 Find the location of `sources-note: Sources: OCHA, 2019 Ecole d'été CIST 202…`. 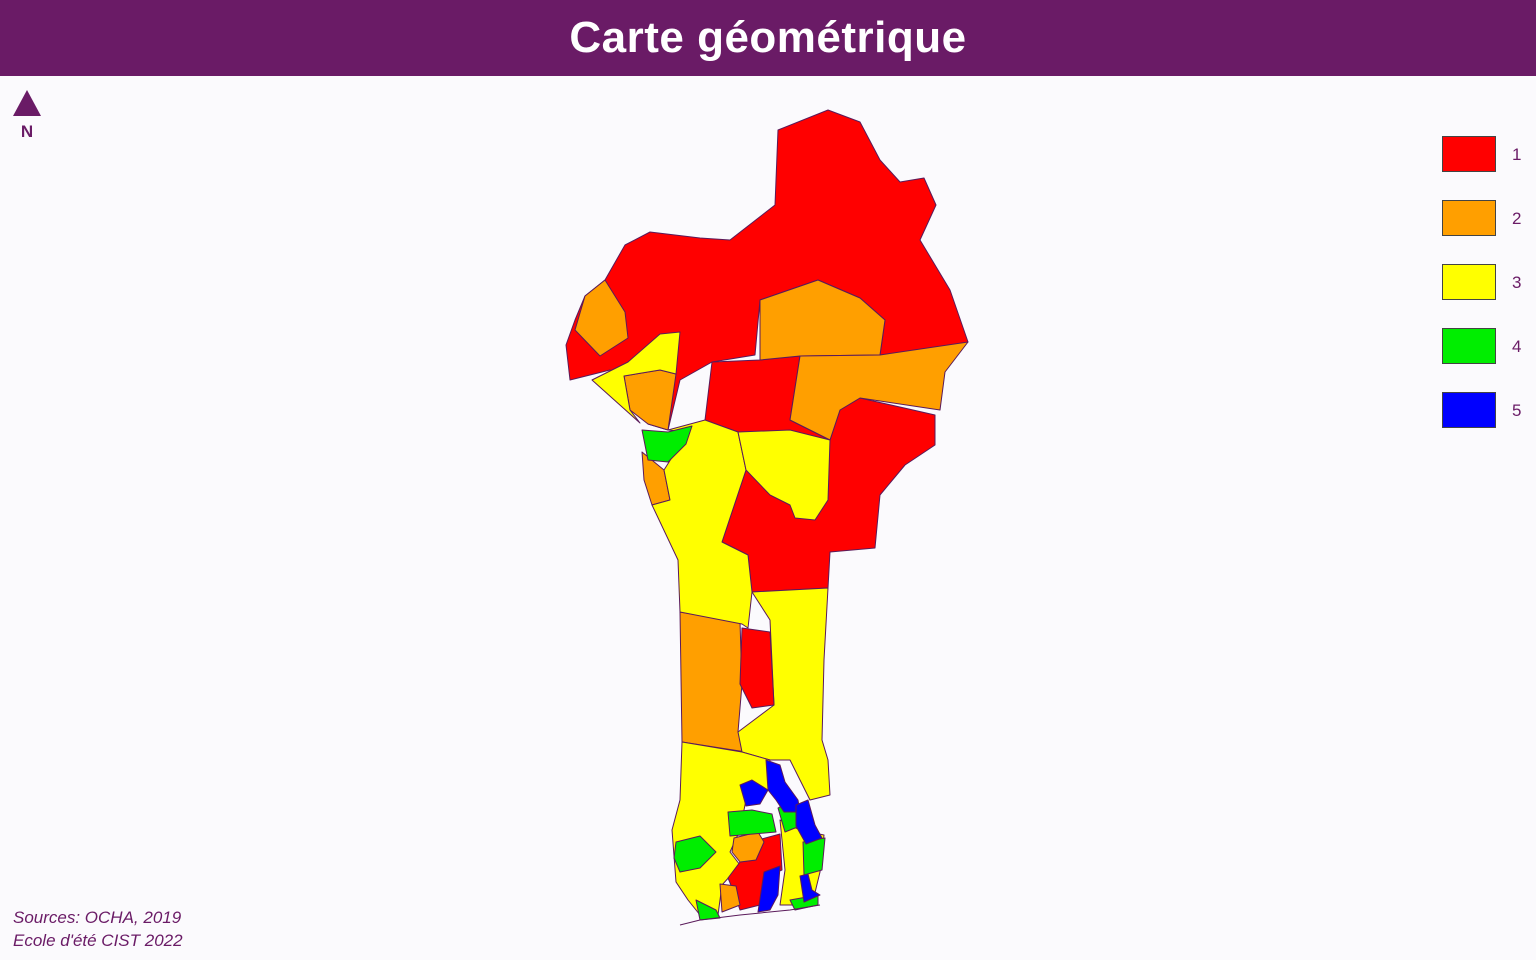

sources-note: Sources: OCHA, 2019 Ecole d'été CIST 202… is located at coordinates (98, 929).